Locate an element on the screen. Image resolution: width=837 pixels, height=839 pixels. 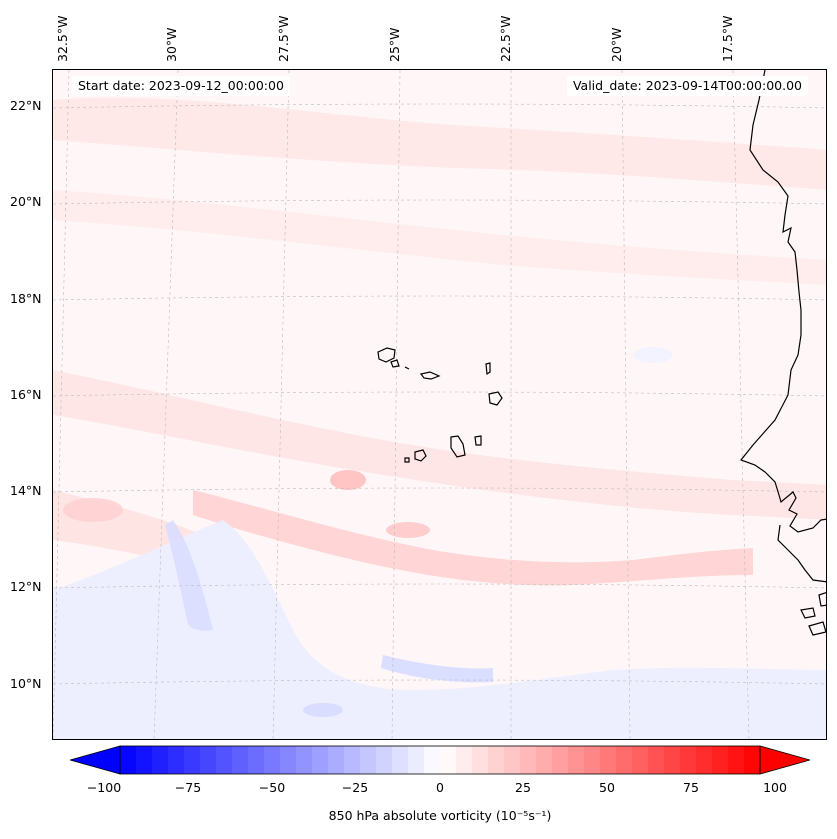
lat-label-22n: 22°N is located at coordinates (26, 105).